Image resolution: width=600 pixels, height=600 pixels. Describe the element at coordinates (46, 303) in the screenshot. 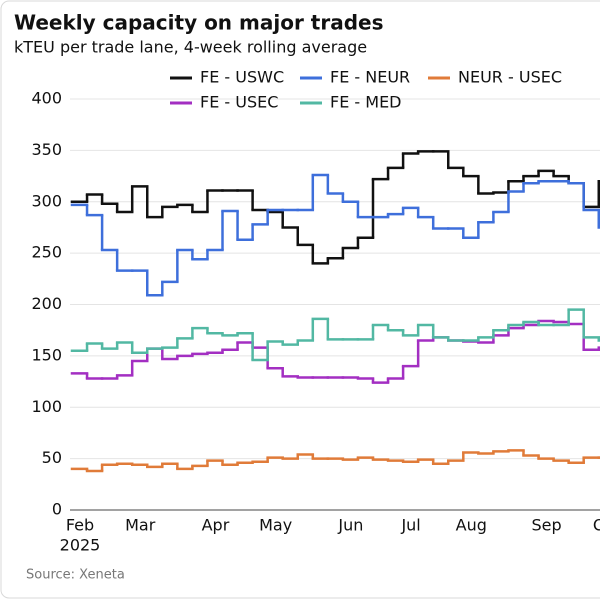

I see `y-tick-label: 200` at that location.